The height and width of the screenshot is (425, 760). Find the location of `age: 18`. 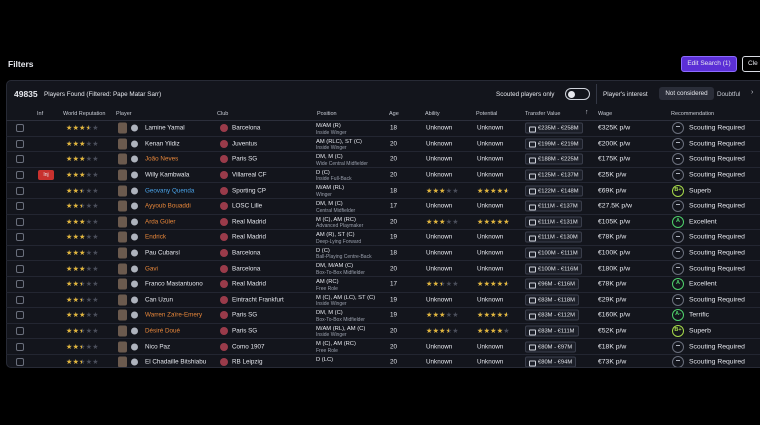

age: 18 is located at coordinates (394, 128).